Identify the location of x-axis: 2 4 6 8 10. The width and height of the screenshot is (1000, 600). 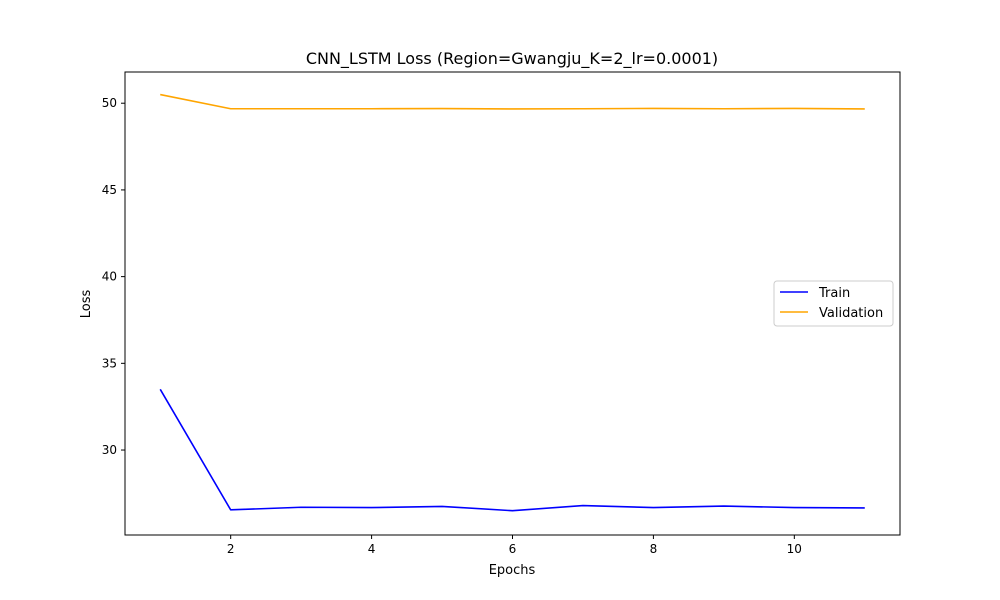
(514, 545).